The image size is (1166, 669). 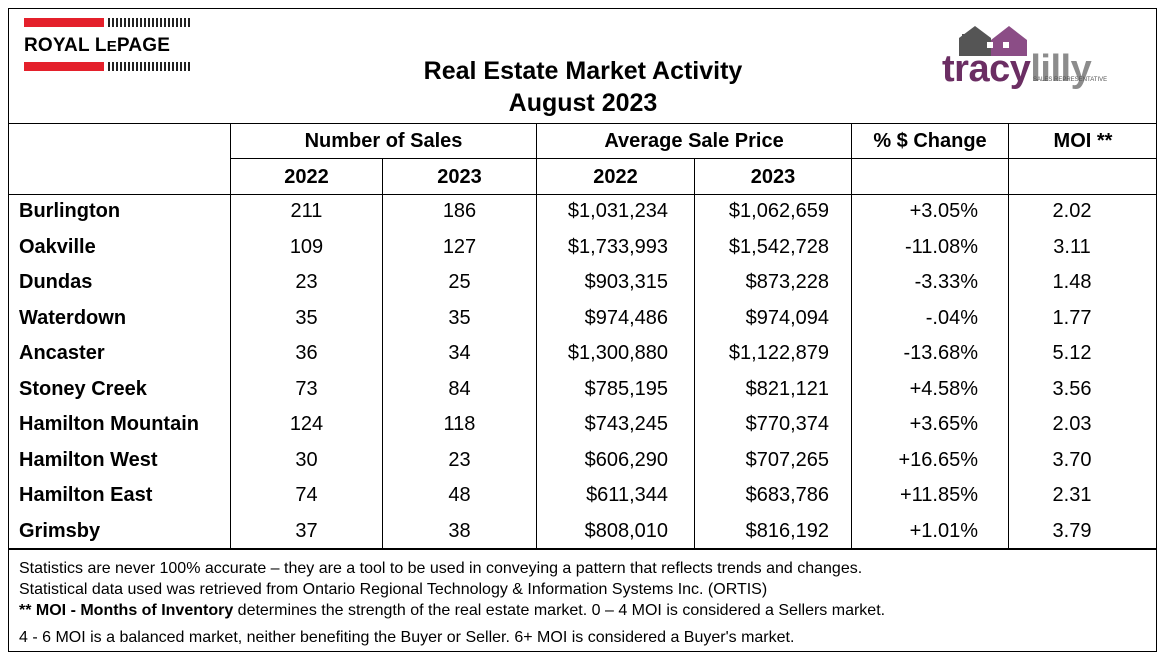 I want to click on table-cell-chg: +16.65%, so click(x=938, y=459).